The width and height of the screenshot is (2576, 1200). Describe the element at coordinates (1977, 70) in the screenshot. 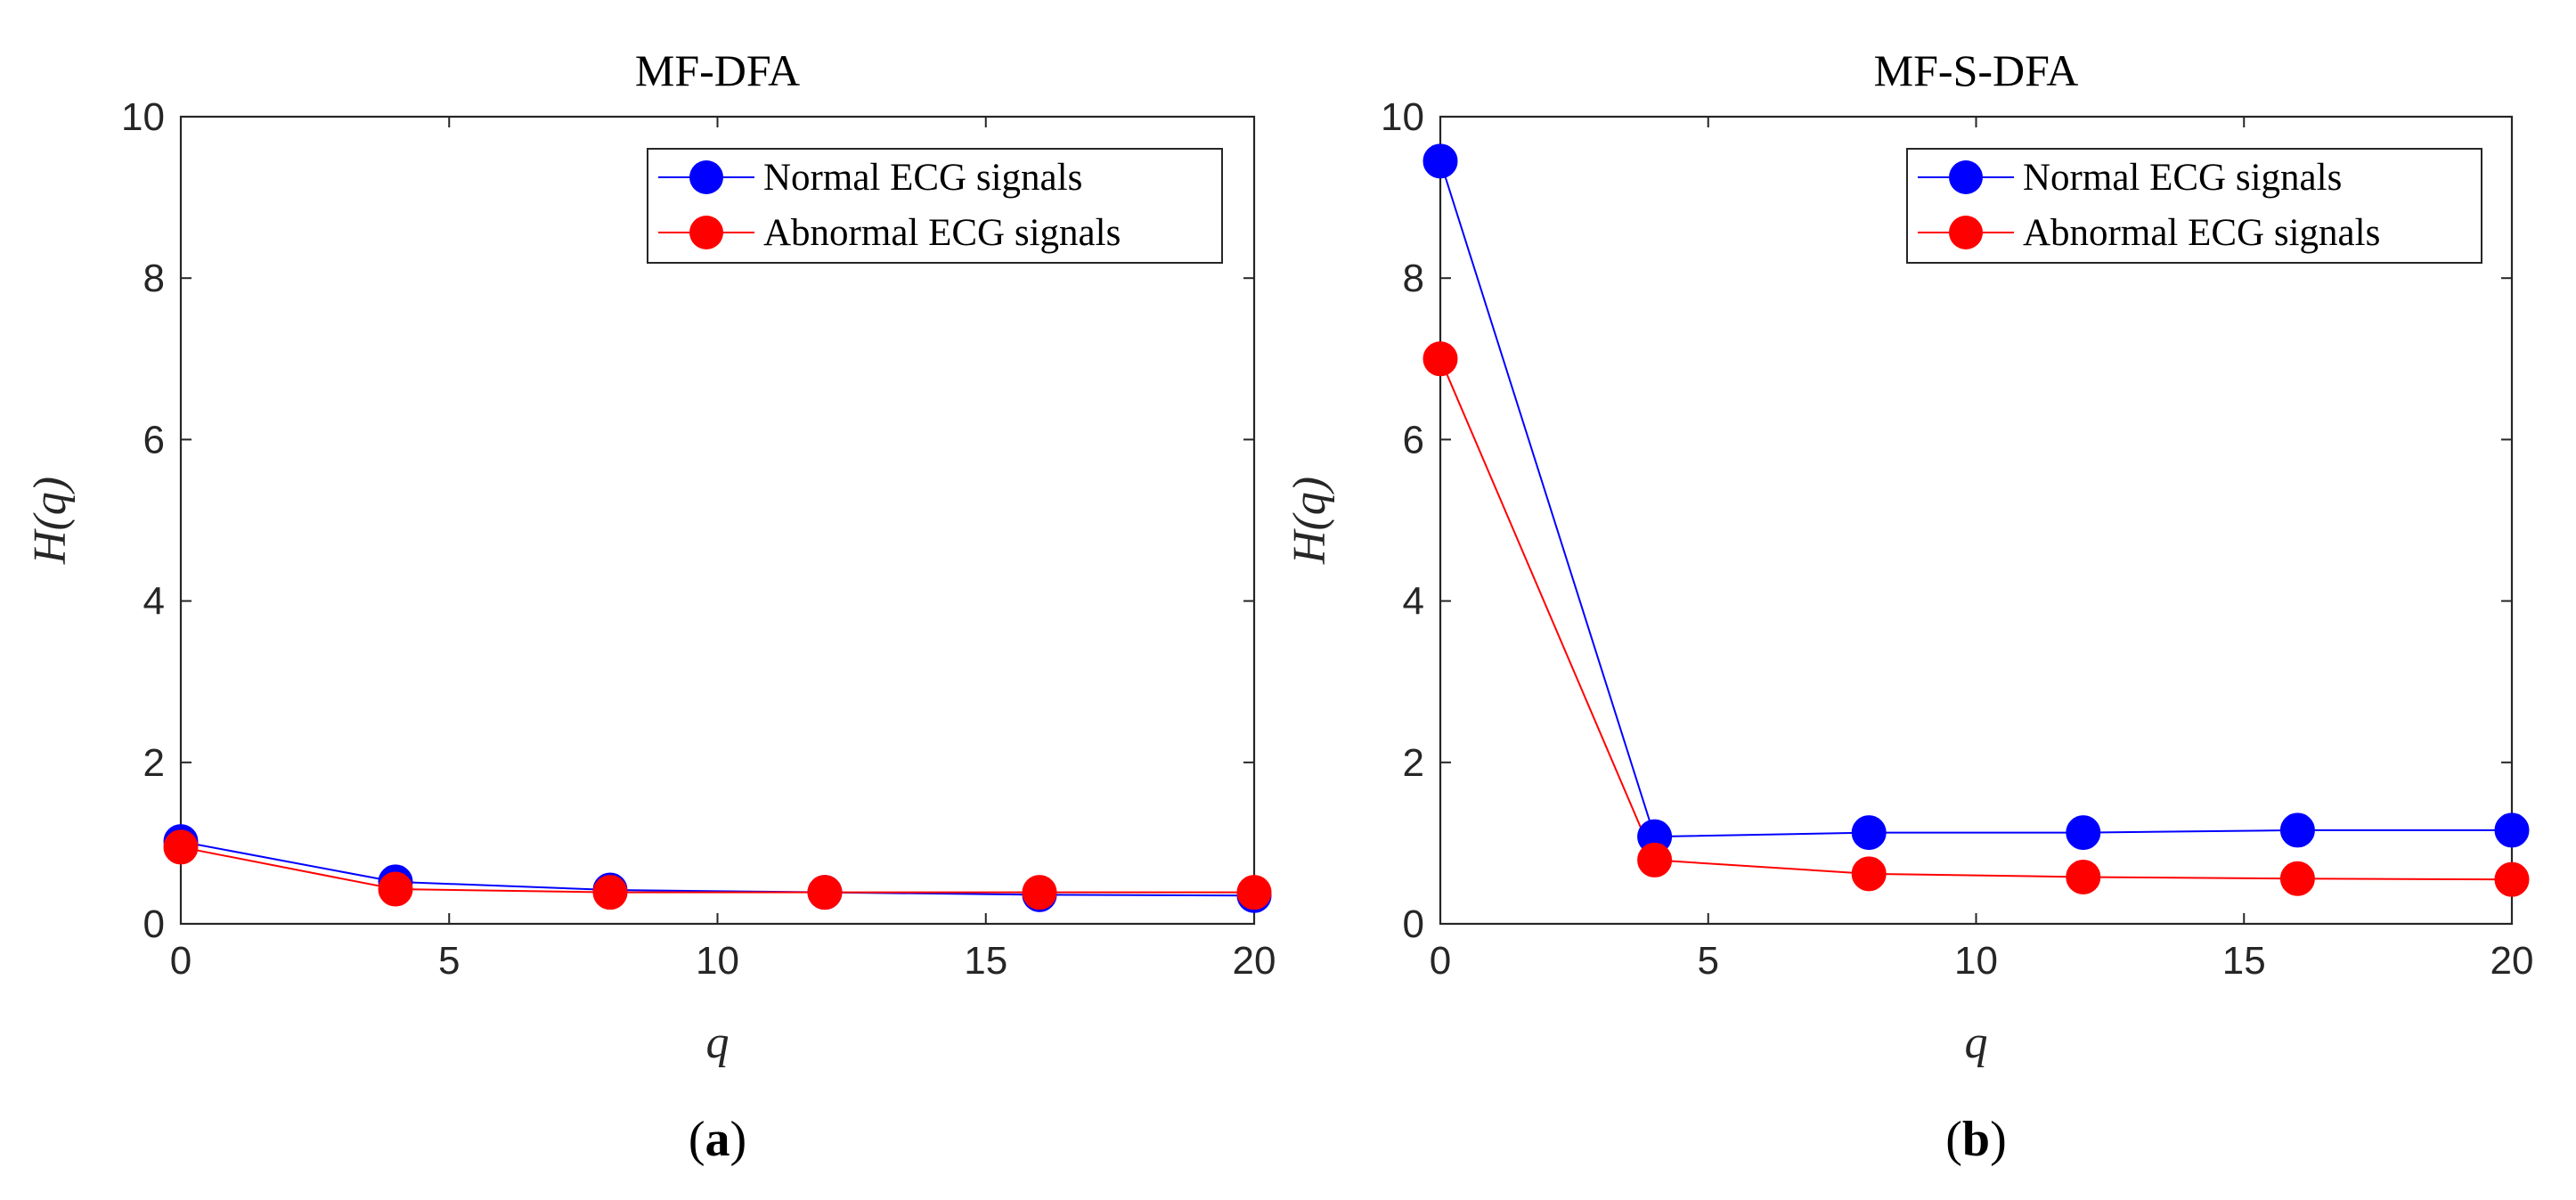

I see `chart-title: MF-S-DFA` at that location.